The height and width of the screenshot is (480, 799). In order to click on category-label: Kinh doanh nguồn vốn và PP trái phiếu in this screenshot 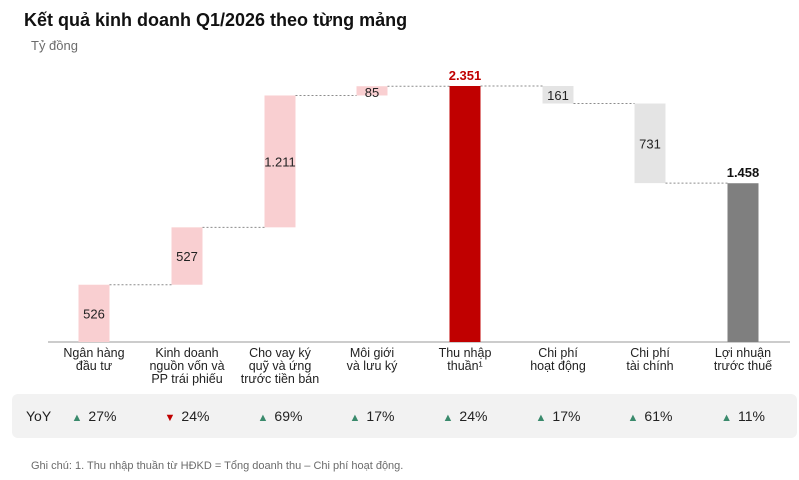, I will do `click(186, 366)`.